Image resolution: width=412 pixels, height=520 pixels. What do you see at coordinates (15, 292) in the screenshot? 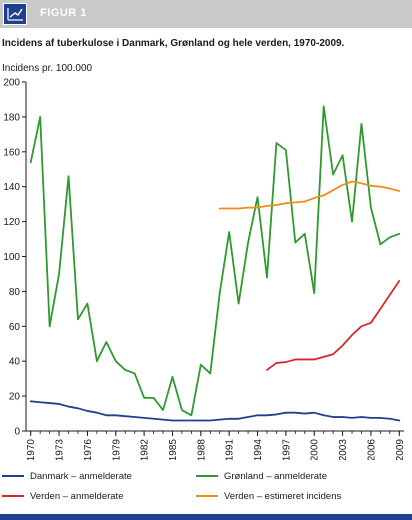
I see `y-tick-label: 80` at bounding box center [15, 292].